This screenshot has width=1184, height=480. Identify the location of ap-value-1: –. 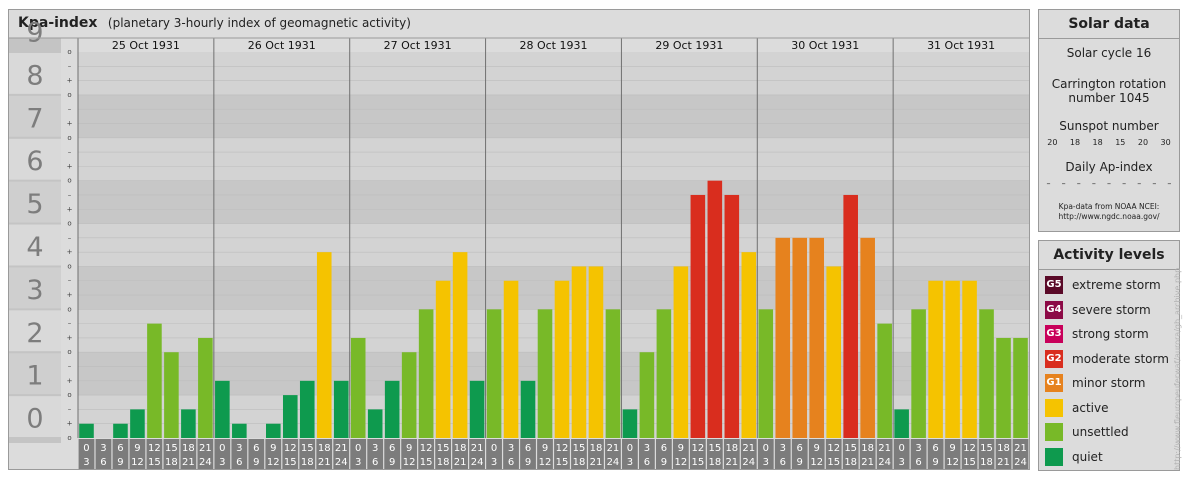
(1063, 183).